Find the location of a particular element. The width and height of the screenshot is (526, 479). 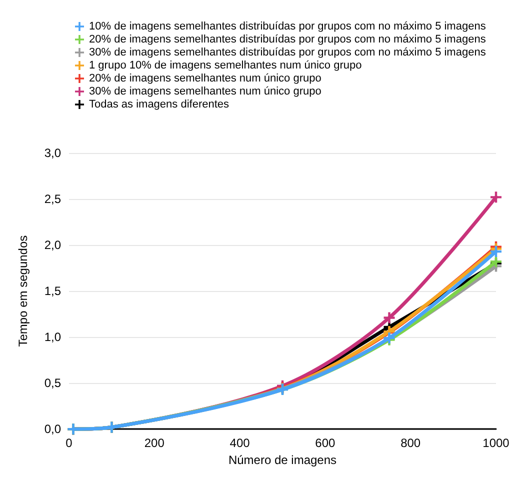

y-tick-label: 2,0 is located at coordinates (53, 245).